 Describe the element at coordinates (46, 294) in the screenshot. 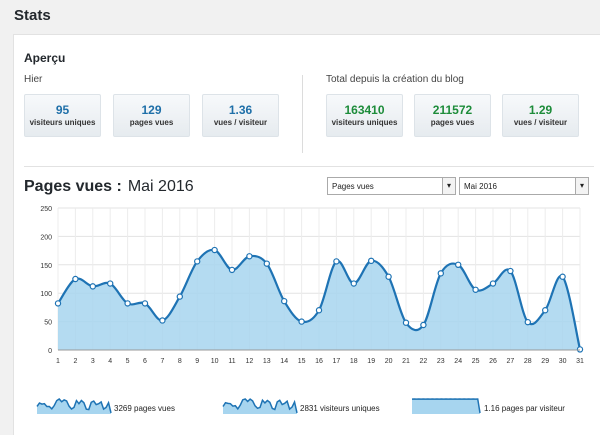

I see `y-tick-label: 100` at that location.